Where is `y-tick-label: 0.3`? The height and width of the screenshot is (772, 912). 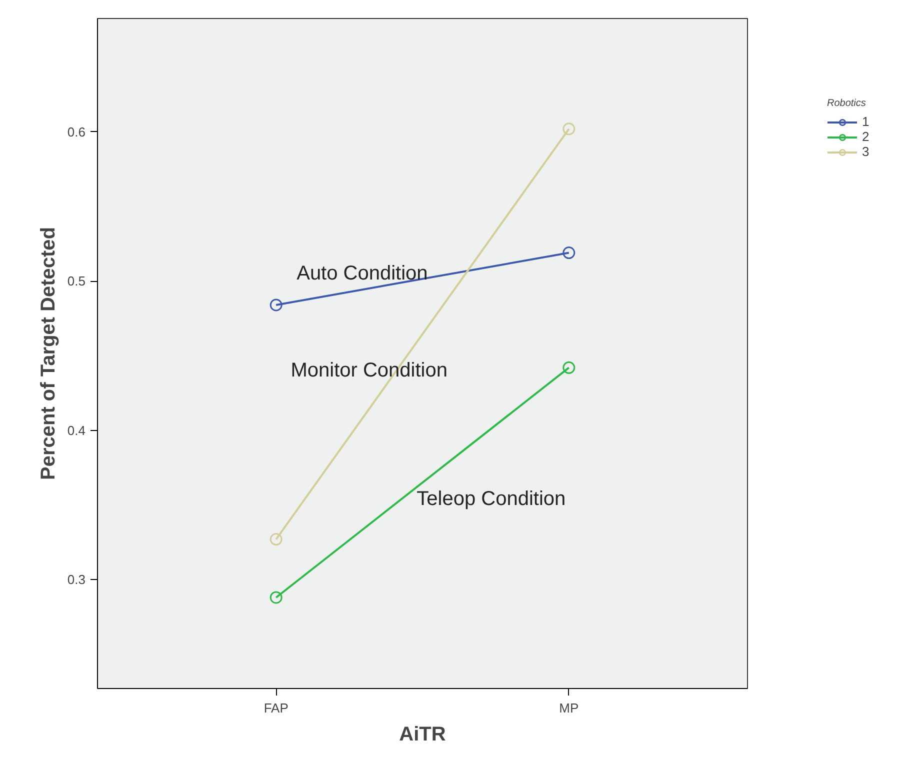
y-tick-label: 0.3 is located at coordinates (76, 580).